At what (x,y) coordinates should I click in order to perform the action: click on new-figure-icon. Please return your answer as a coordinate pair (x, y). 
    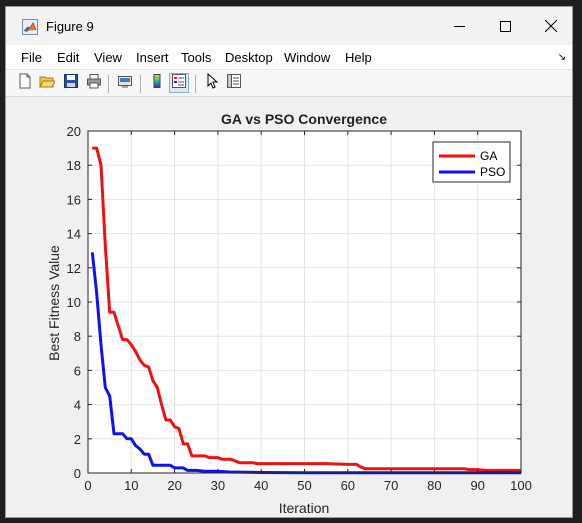
    Looking at the image, I should click on (25, 83).